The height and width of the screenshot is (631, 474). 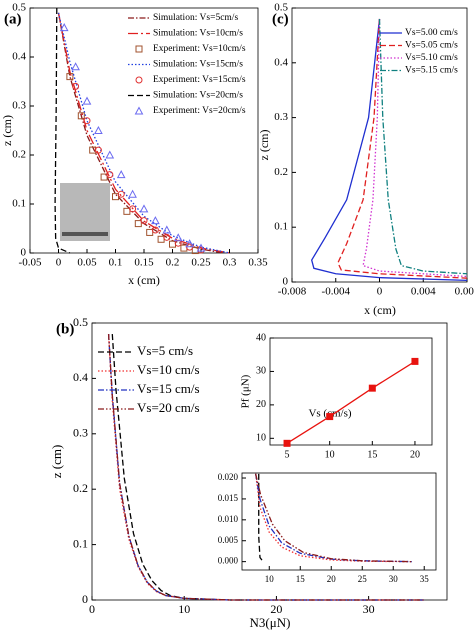 What do you see at coordinates (431, 58) in the screenshot?
I see `legend-label: Vs=5.10 cm/s` at bounding box center [431, 58].